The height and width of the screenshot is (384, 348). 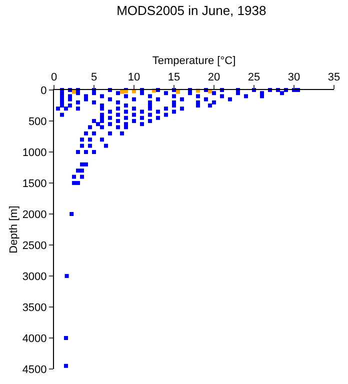 What do you see at coordinates (34, 308) in the screenshot?
I see `y-tick-label: 3500` at bounding box center [34, 308].